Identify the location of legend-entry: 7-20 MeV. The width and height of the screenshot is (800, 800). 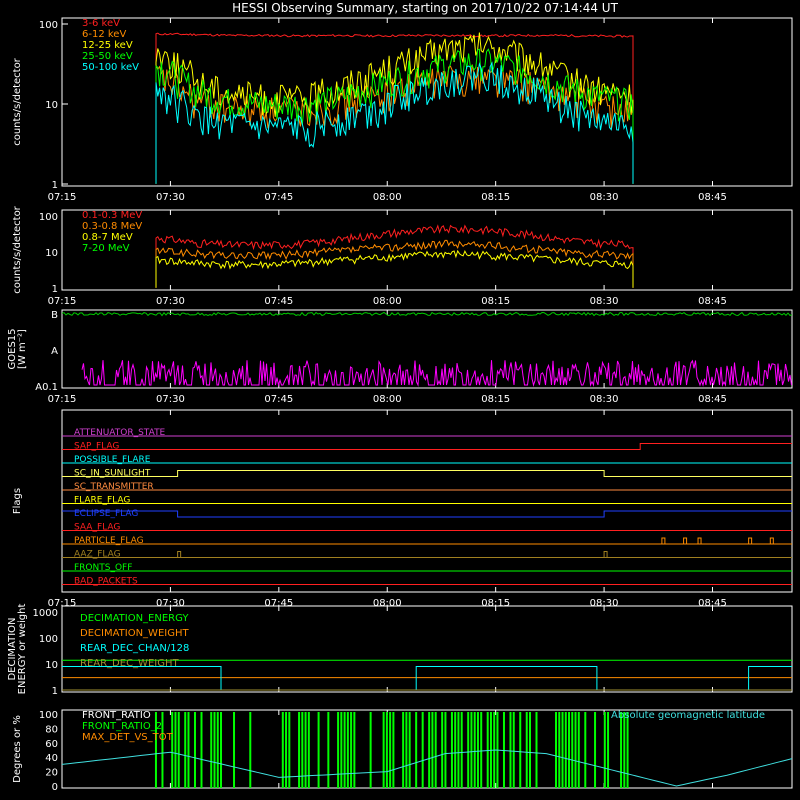
(106, 248).